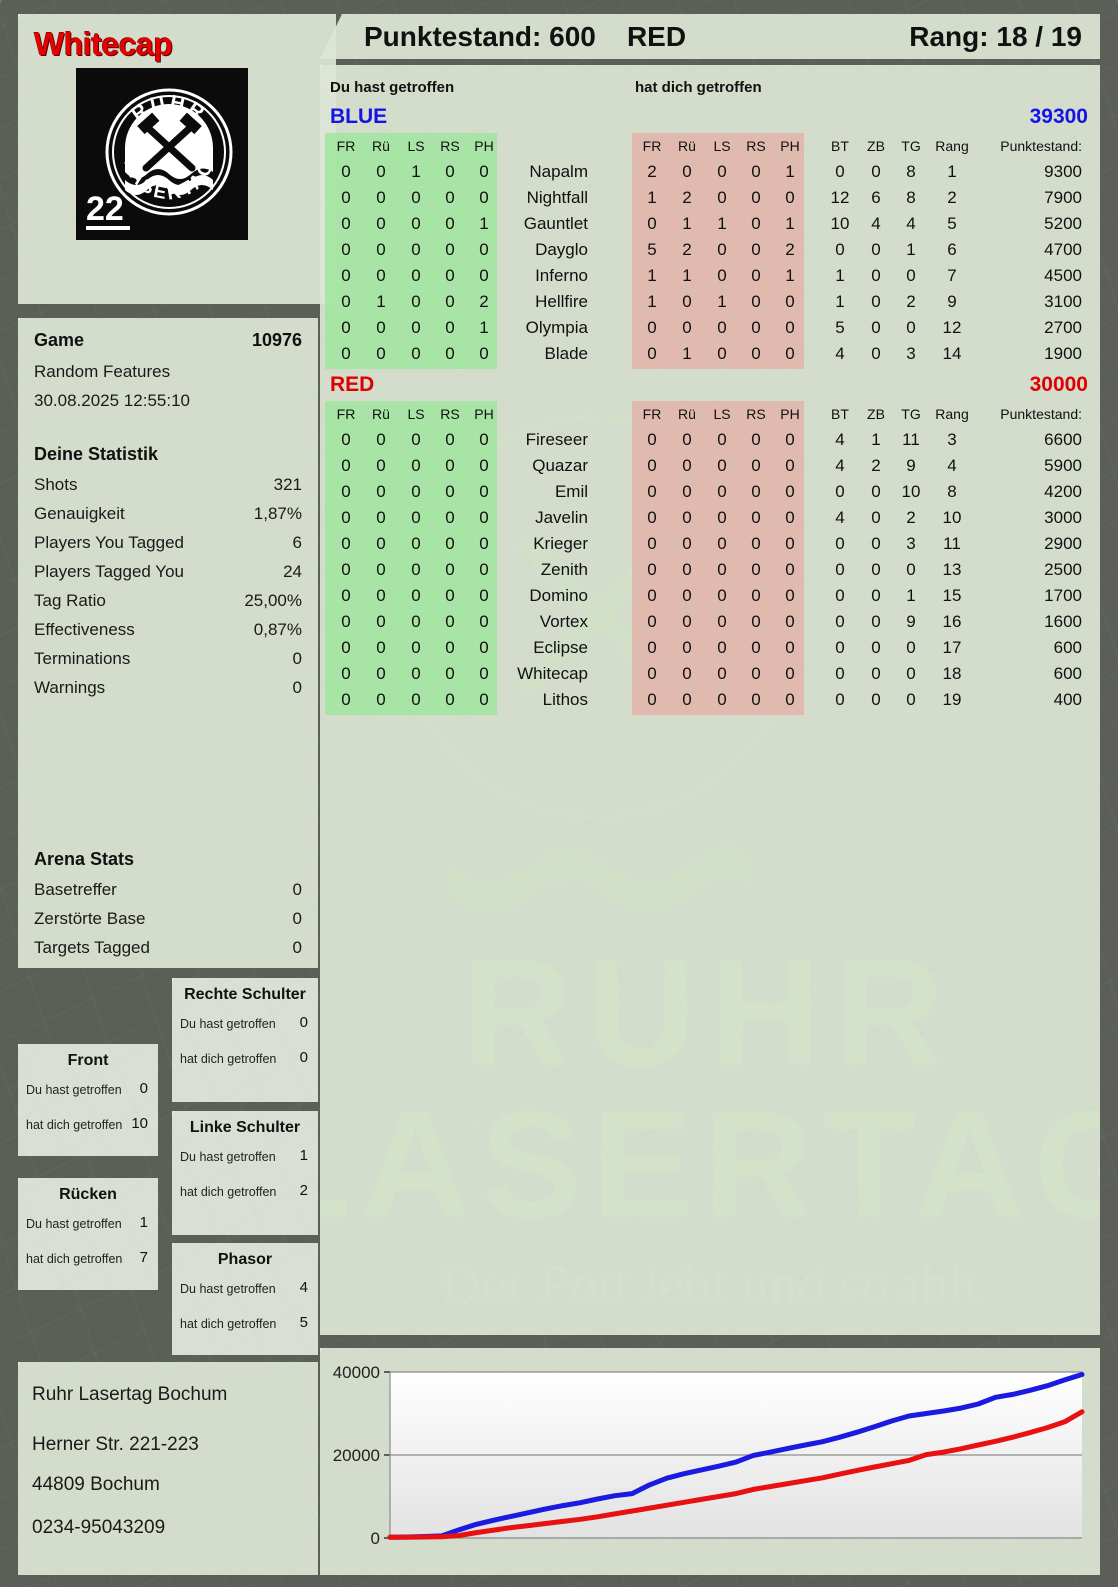 This screenshot has height=1587, width=1118. What do you see at coordinates (82, 658) in the screenshot?
I see `your-stat-label: Terminations` at bounding box center [82, 658].